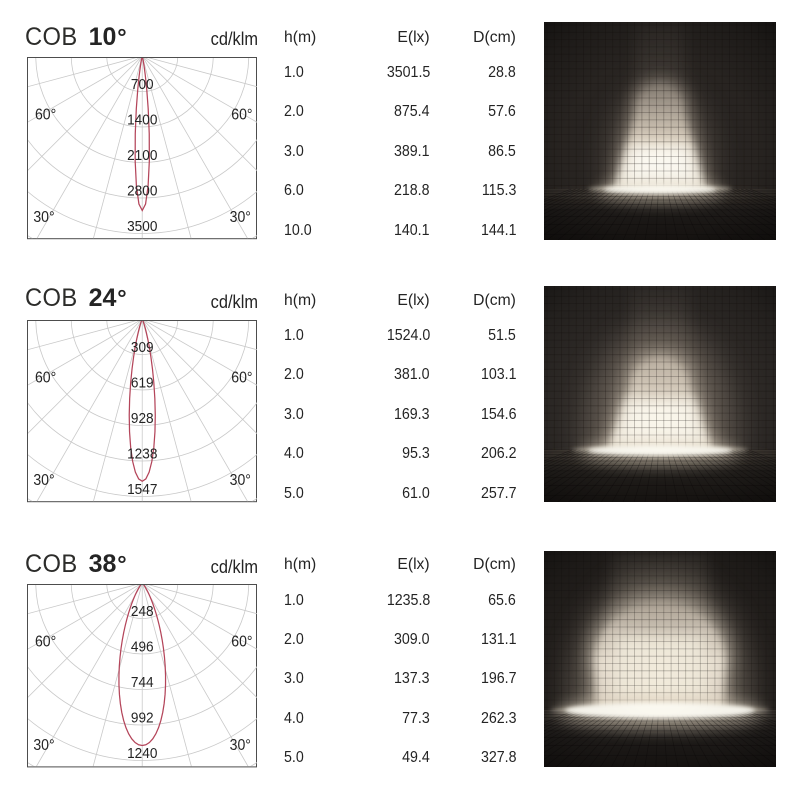 The image size is (789, 787). I want to click on svg-text: 992, so click(141, 718).